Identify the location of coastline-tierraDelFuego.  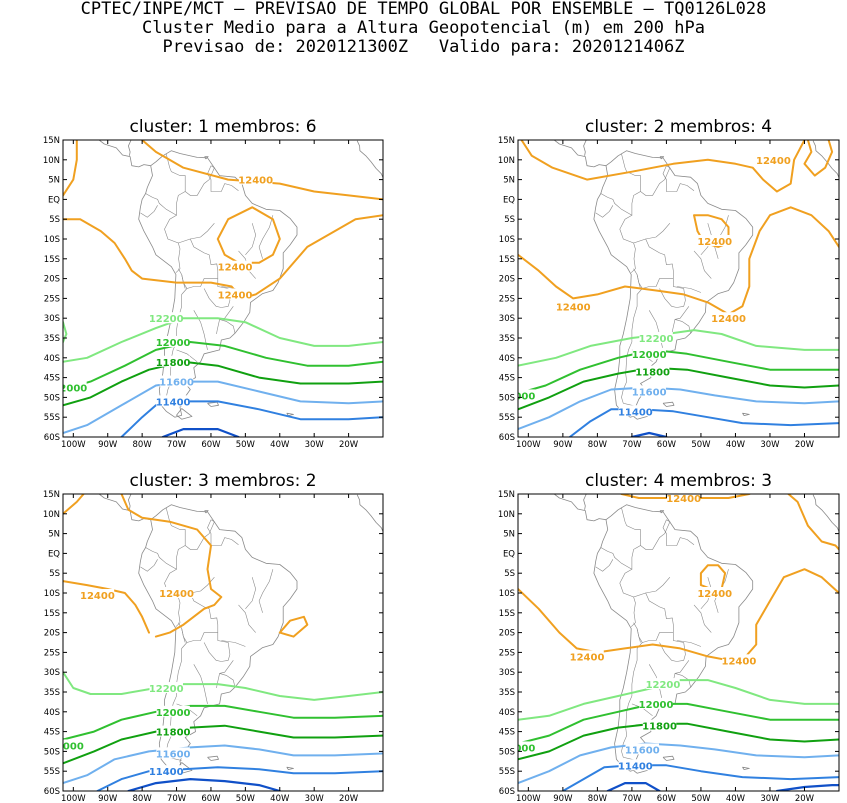
(184, 414).